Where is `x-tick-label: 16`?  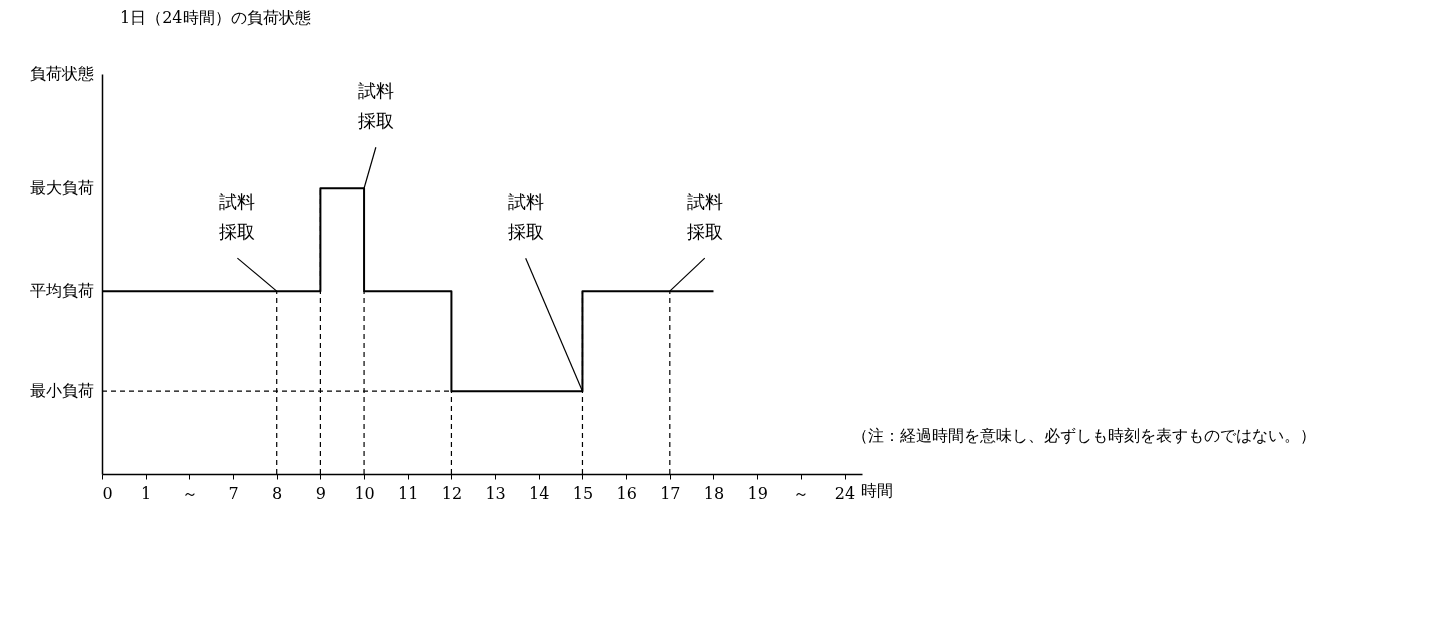 x-tick-label: 16 is located at coordinates (626, 493).